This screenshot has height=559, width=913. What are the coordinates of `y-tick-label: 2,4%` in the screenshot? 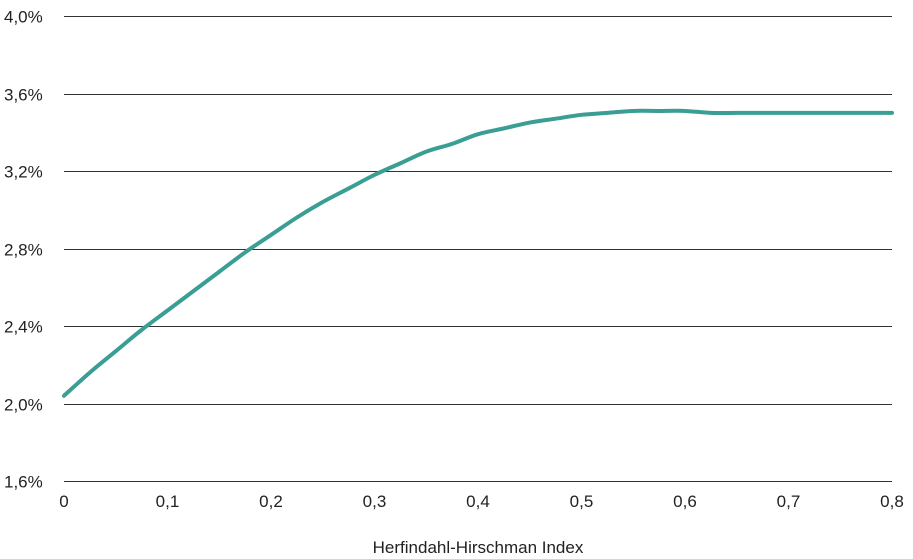 It's located at (23, 327).